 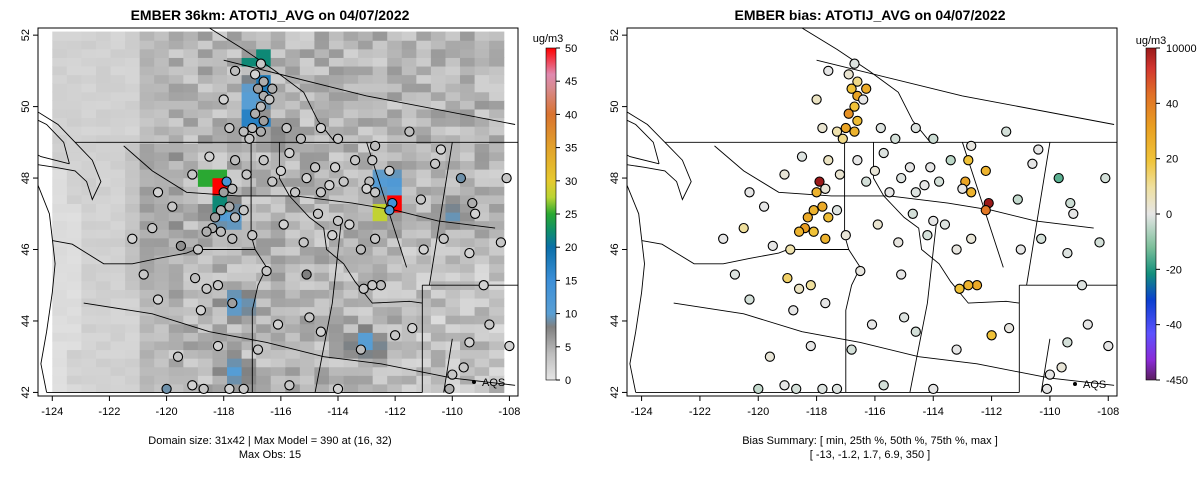 I want to click on right-y-tick-label: 42, so click(x=615, y=392).